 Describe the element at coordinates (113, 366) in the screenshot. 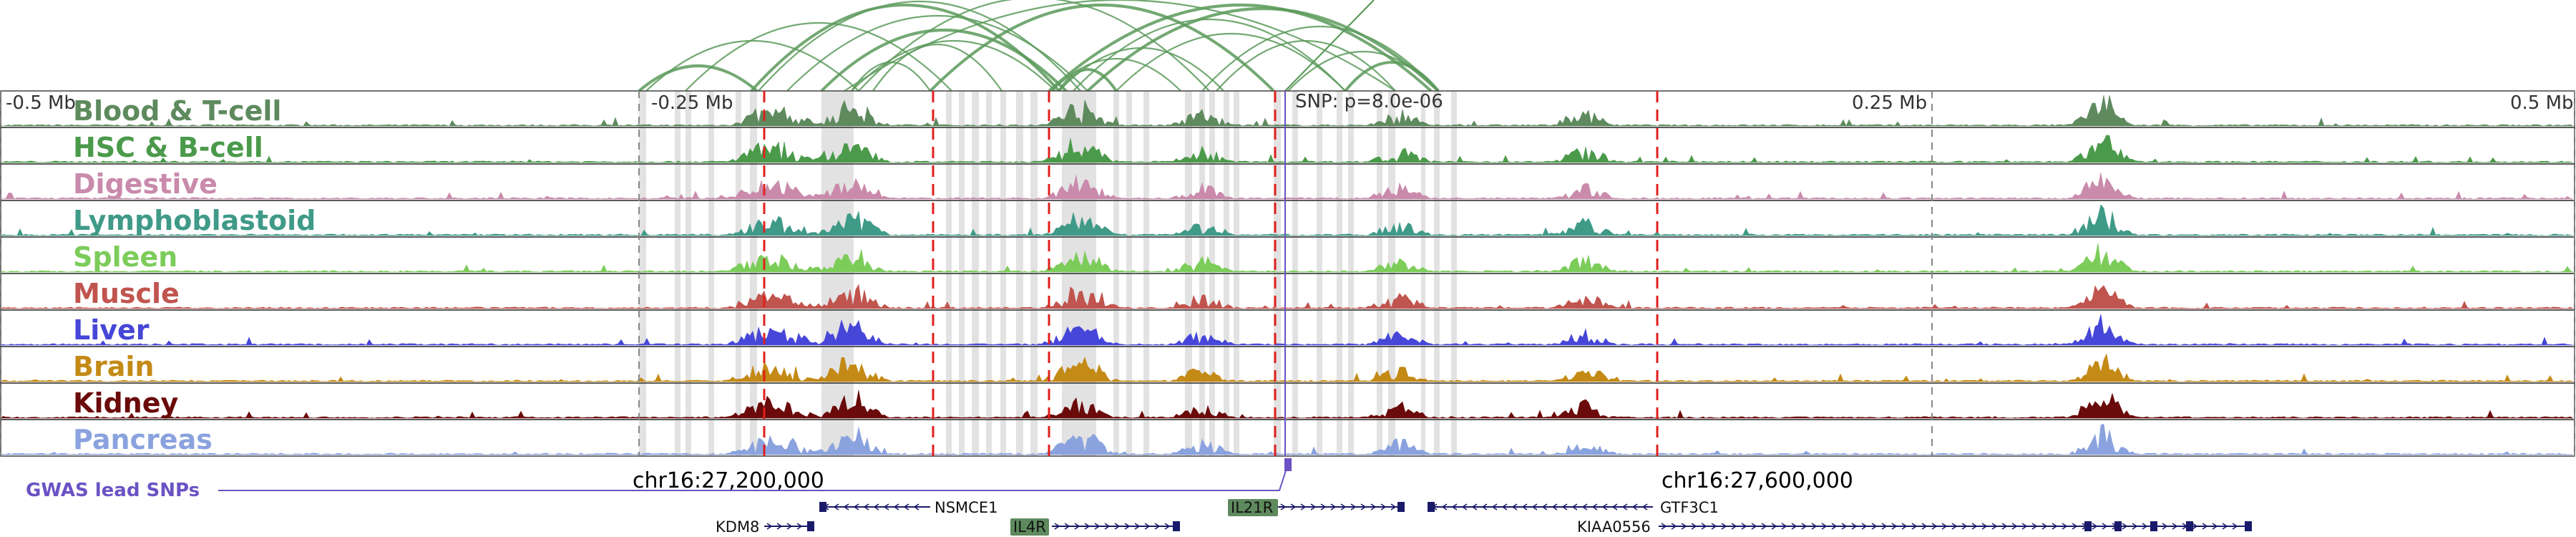

I see `track-label-brain: Brain` at that location.